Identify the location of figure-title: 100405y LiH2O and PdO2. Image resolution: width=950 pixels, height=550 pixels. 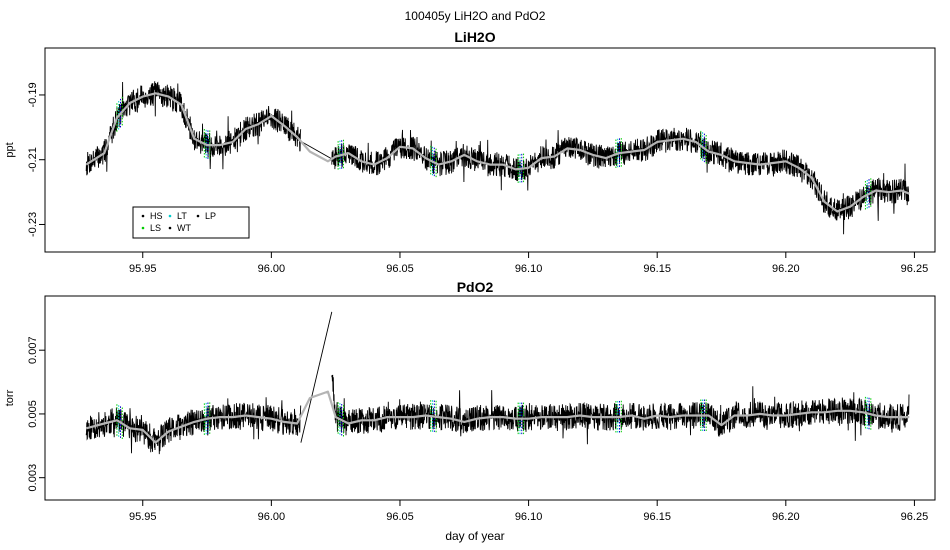
(475, 16).